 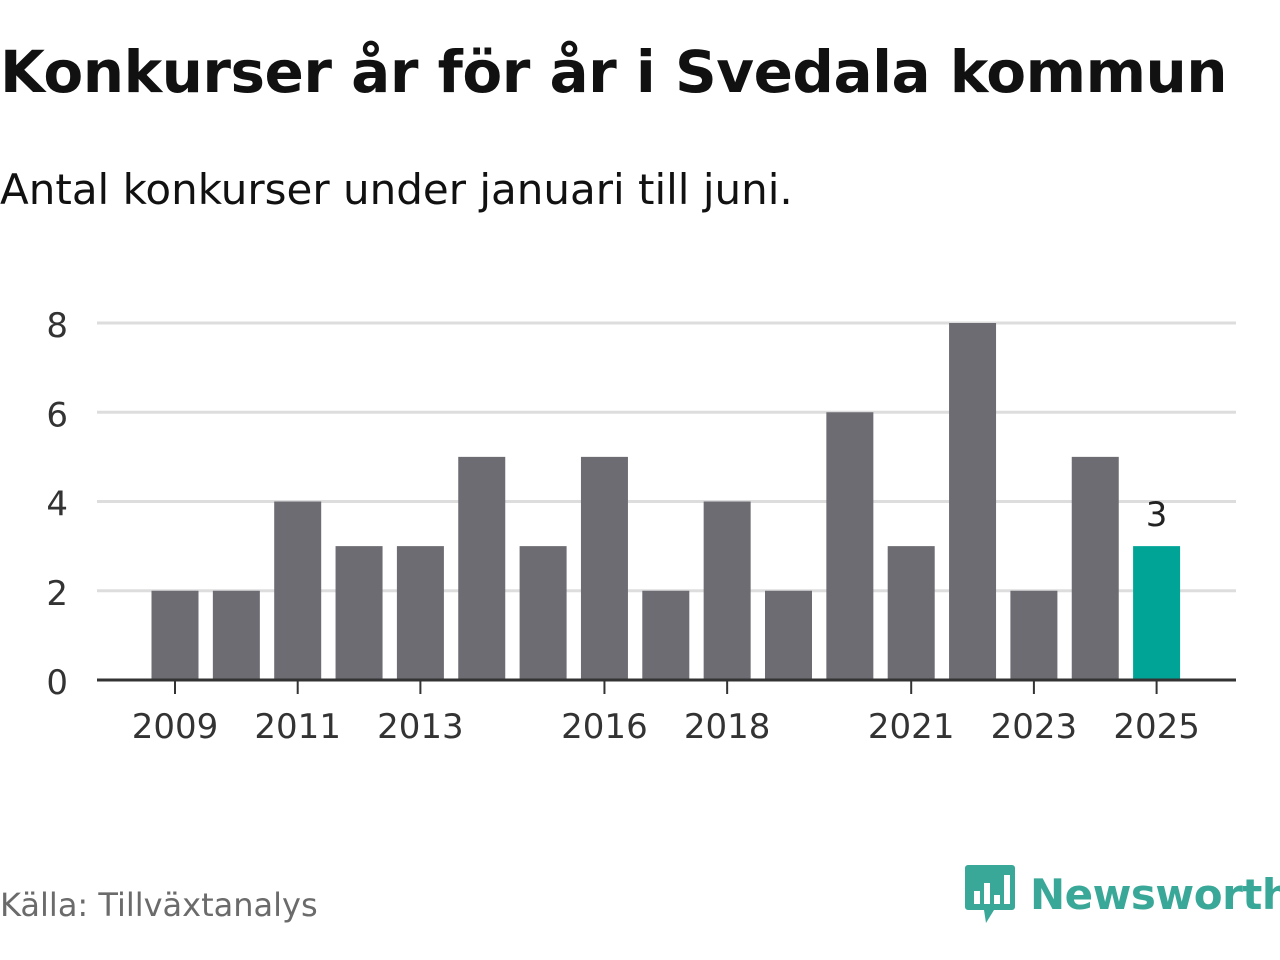 I want to click on chart-subtitle: Antal konkurser under januari till juni., so click(x=396, y=189).